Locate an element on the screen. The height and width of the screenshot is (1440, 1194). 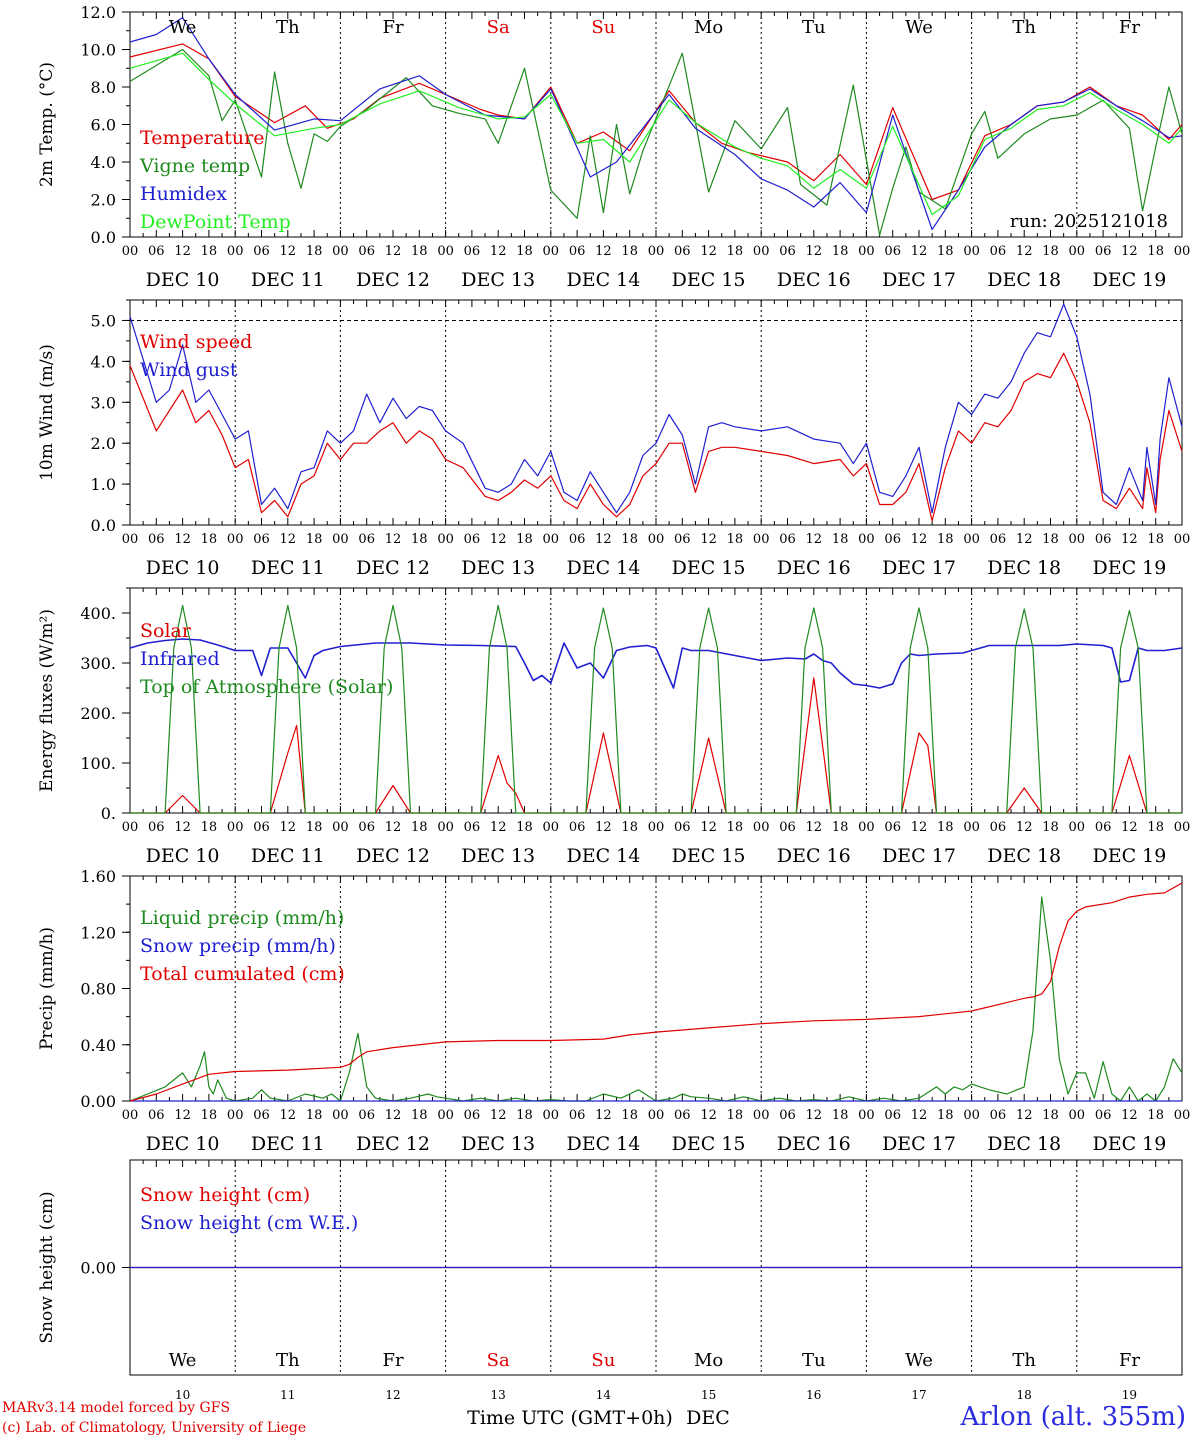
y-tick-label: 0.00 is located at coordinates (98, 1268).